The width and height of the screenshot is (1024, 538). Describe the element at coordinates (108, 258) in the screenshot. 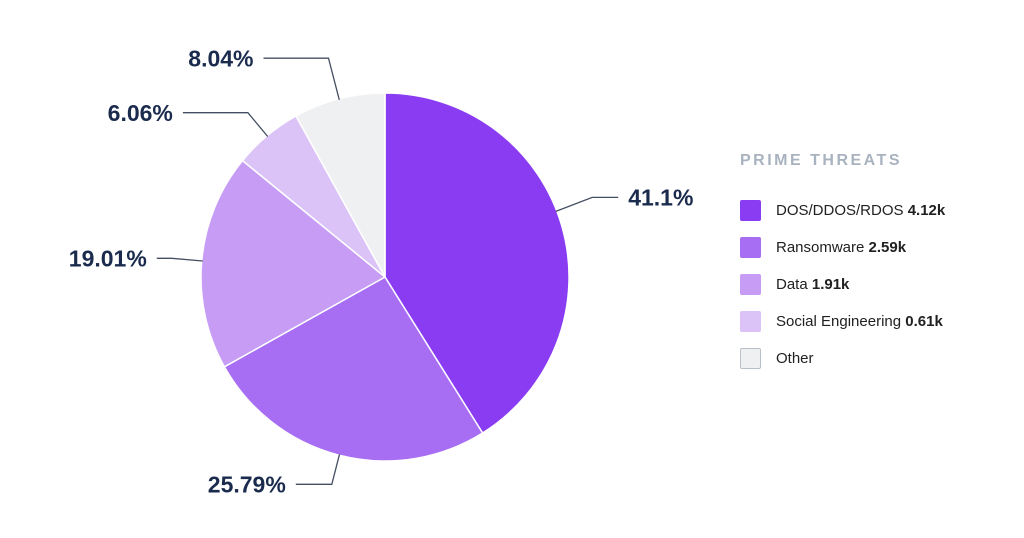

I see `percent-label: 19.01%` at that location.